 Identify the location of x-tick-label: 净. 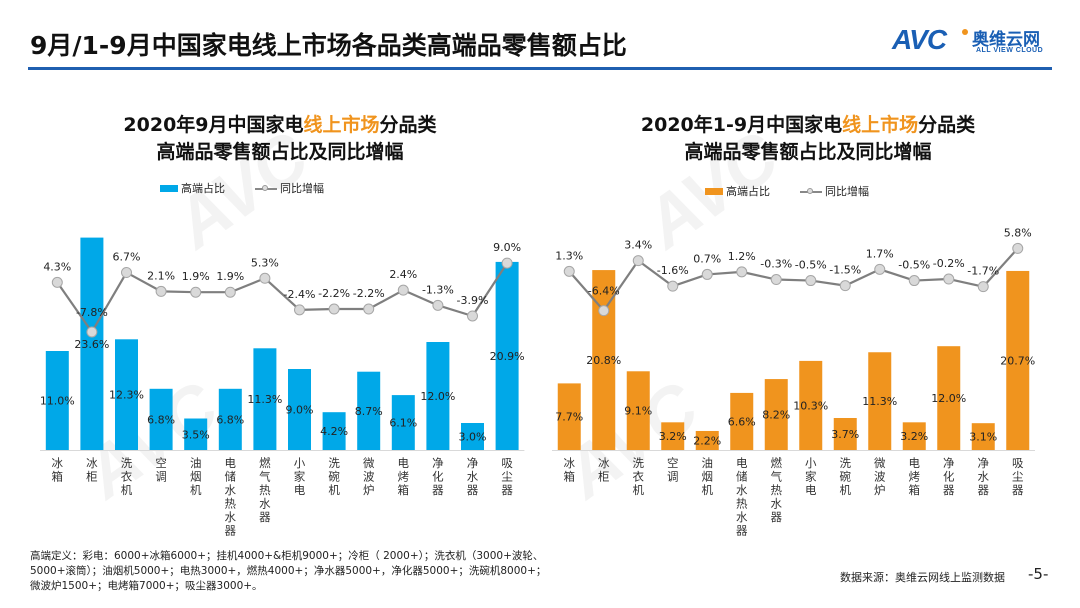
(949, 463).